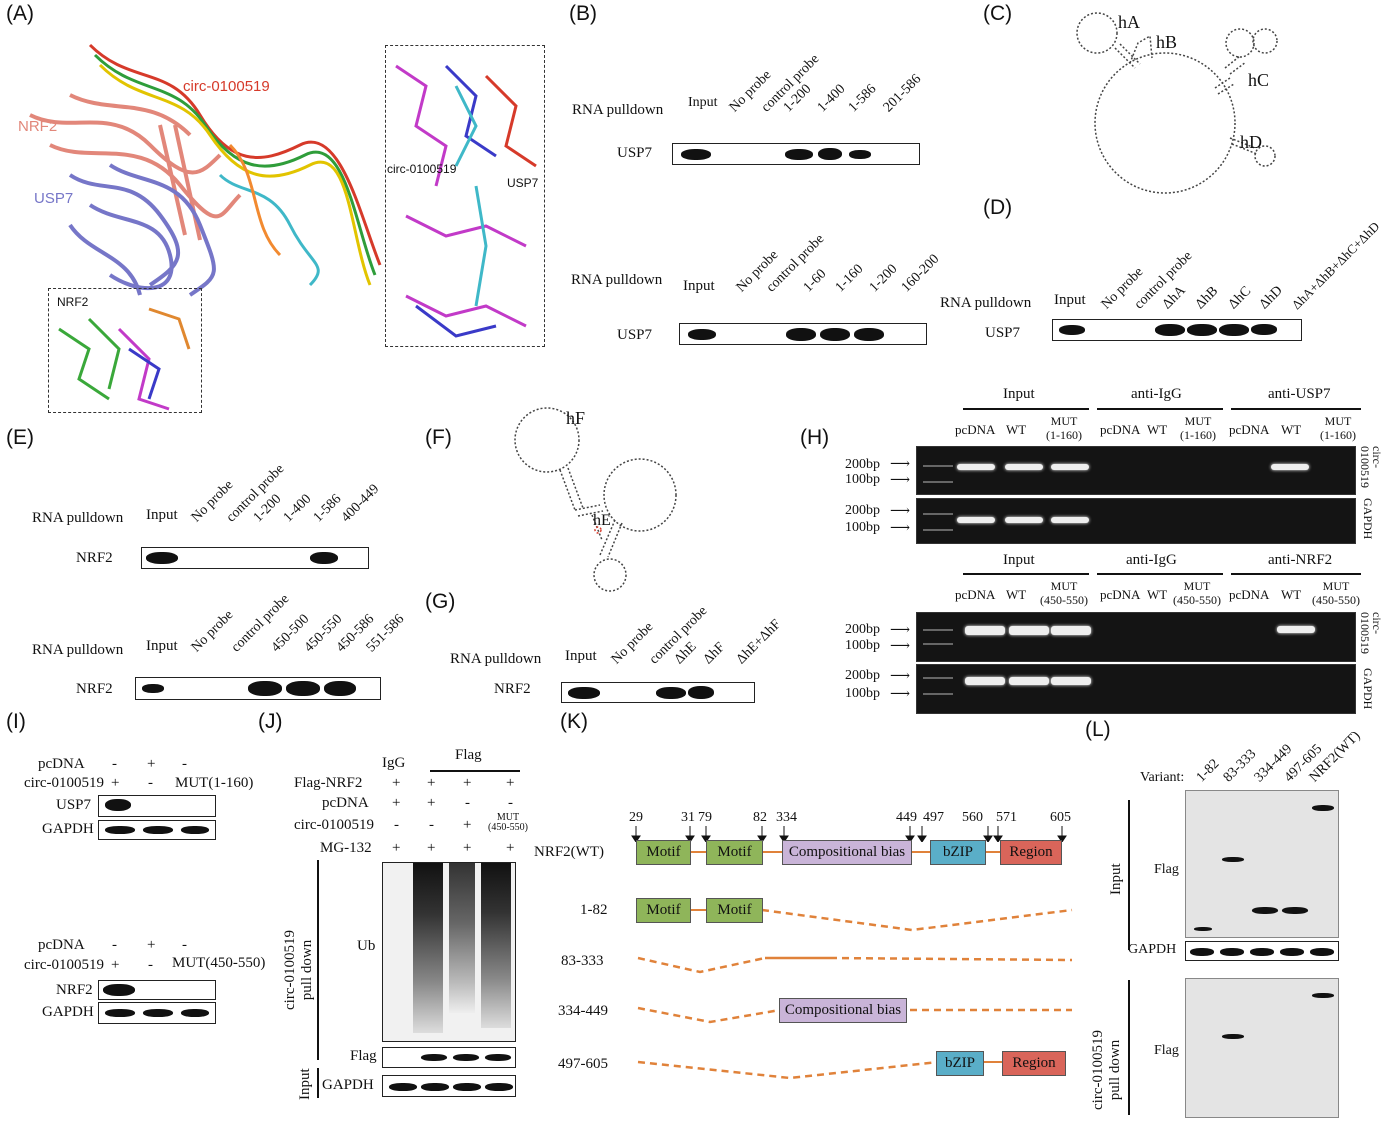  What do you see at coordinates (1060, 817) in the screenshot?
I see `position-label: 605` at bounding box center [1060, 817].